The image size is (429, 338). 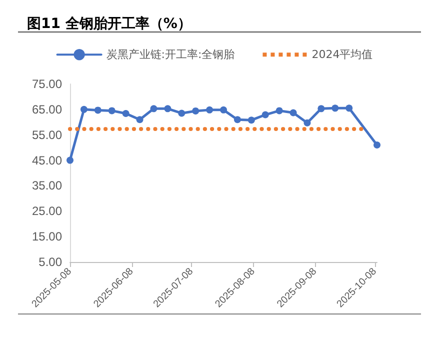 I want to click on y-tick-label: 65.00, so click(x=47, y=109).